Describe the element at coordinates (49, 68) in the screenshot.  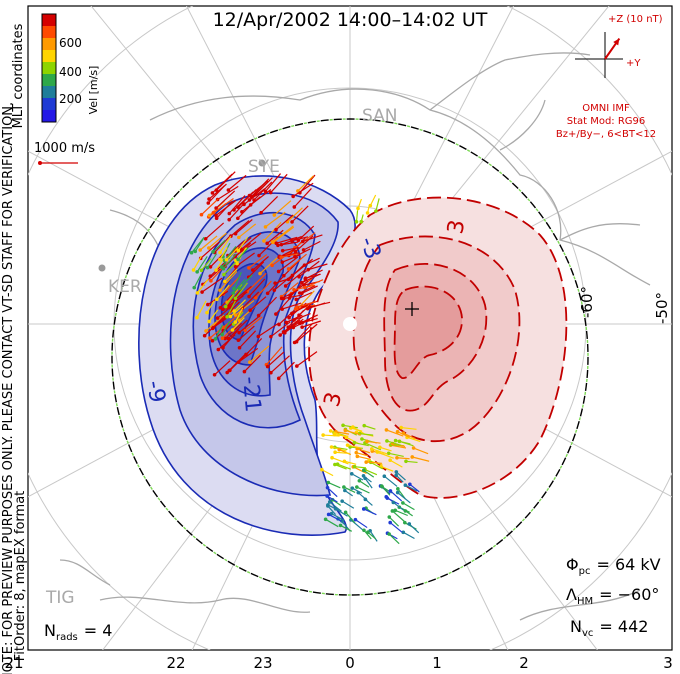
I see `color-bar-outline` at that location.